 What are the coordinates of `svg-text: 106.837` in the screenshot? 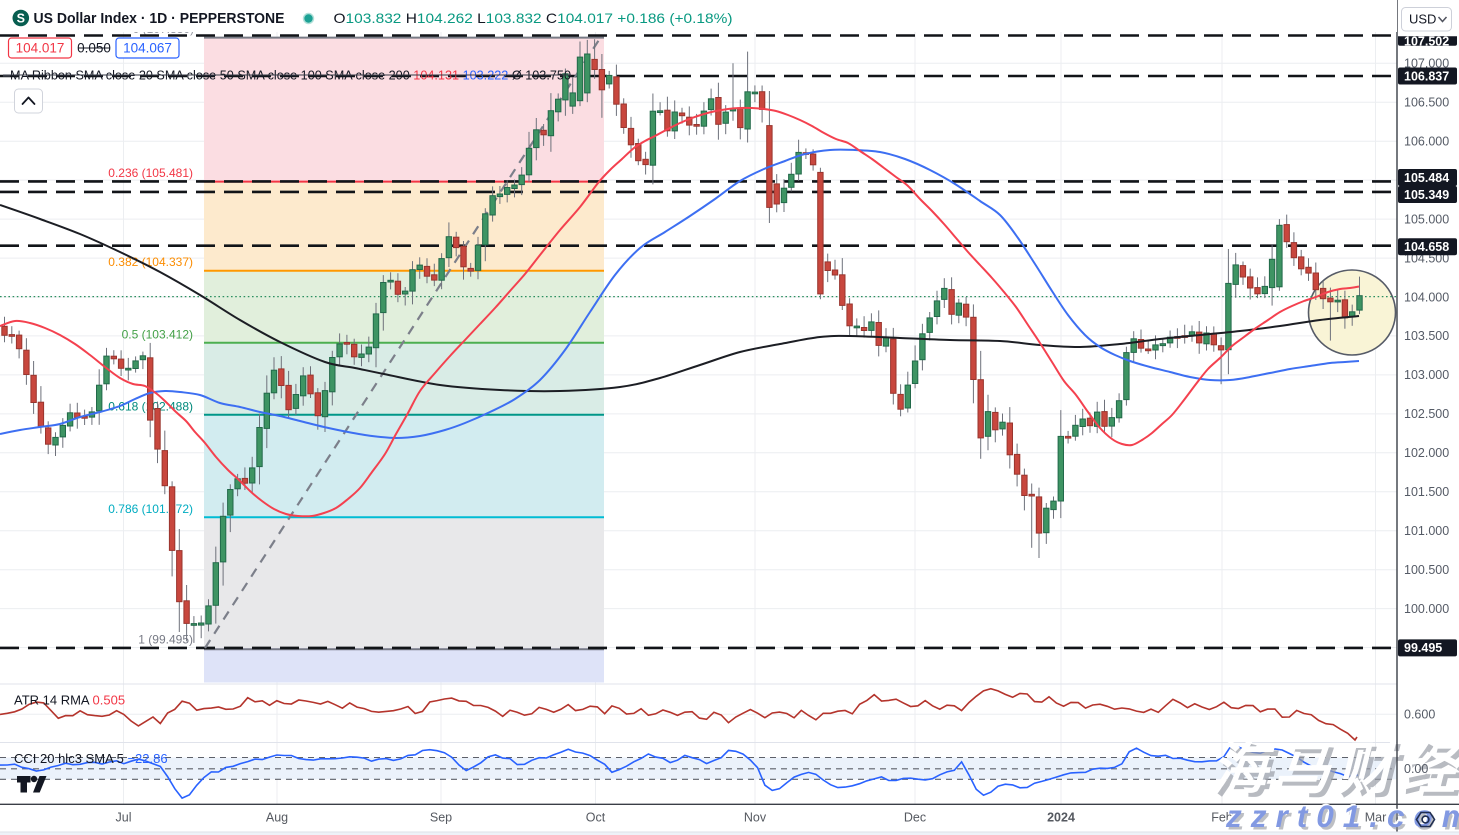 It's located at (1426, 76).